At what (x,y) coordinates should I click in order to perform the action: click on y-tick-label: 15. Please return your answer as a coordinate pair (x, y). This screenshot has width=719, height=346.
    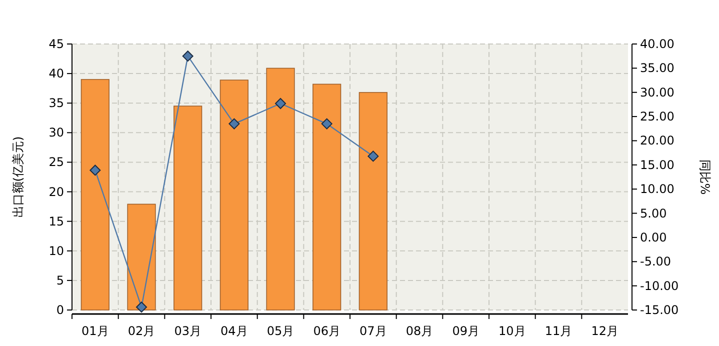
    Looking at the image, I should click on (56, 221).